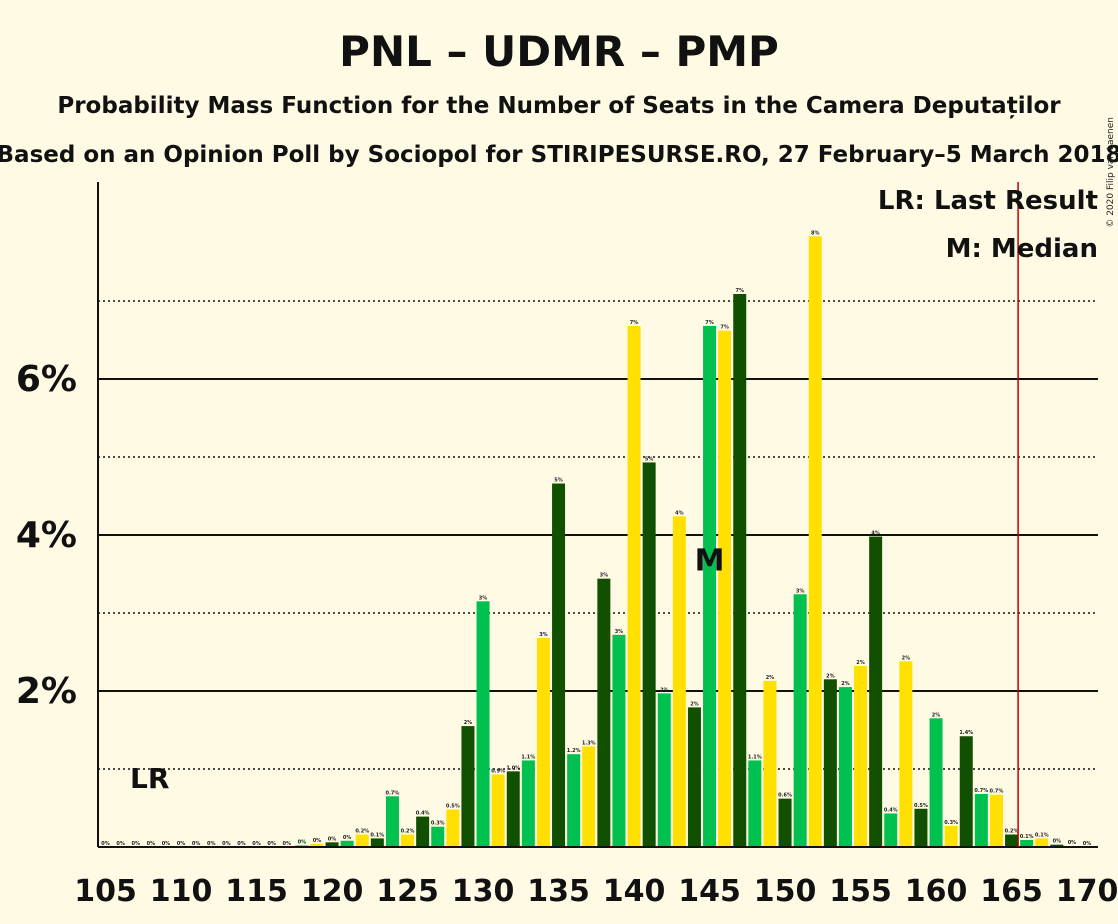  Describe the element at coordinates (559, 51) in the screenshot. I see `chart-title: PNL – UDMR – PMP` at that location.